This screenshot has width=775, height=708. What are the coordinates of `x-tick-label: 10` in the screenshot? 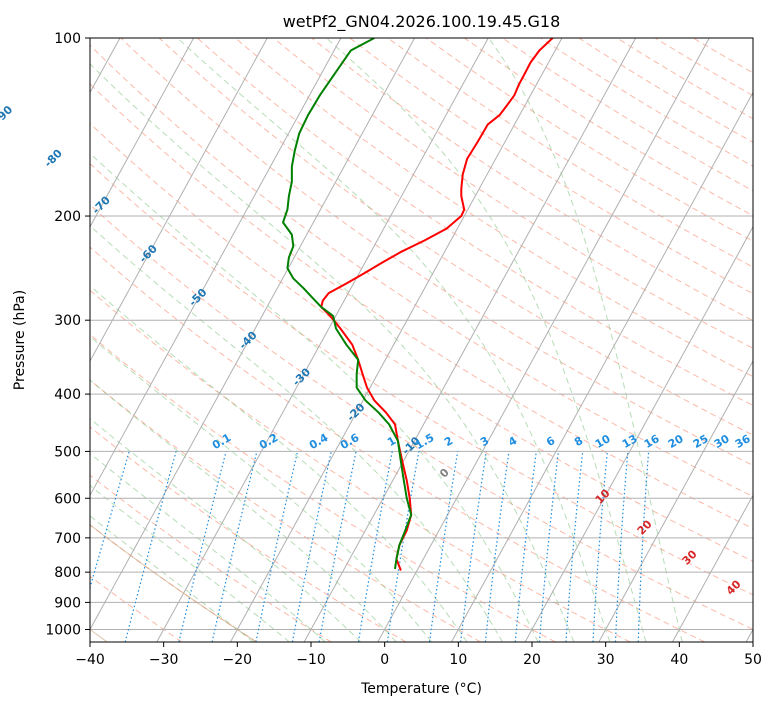 It's located at (458, 660).